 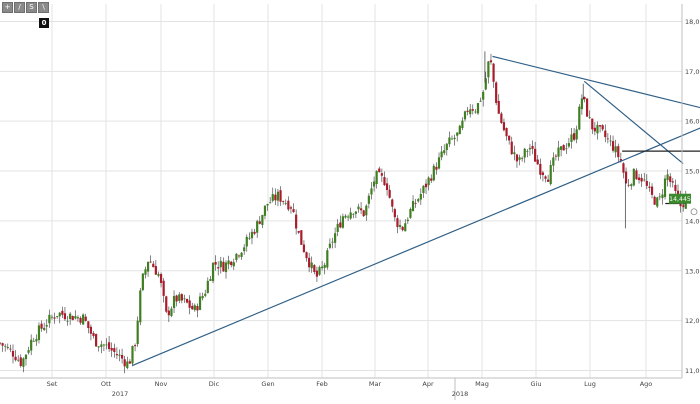 What do you see at coordinates (267, 384) in the screenshot?
I see `x-tick-label: Gen` at bounding box center [267, 384].